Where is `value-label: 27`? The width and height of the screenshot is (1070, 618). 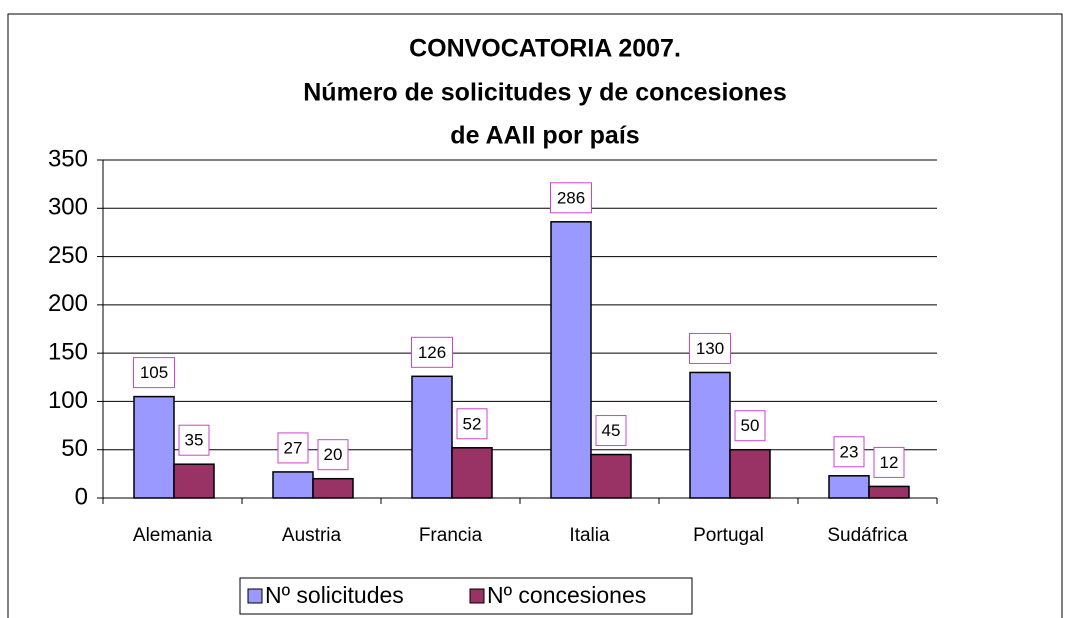 value-label: 27 is located at coordinates (293, 447).